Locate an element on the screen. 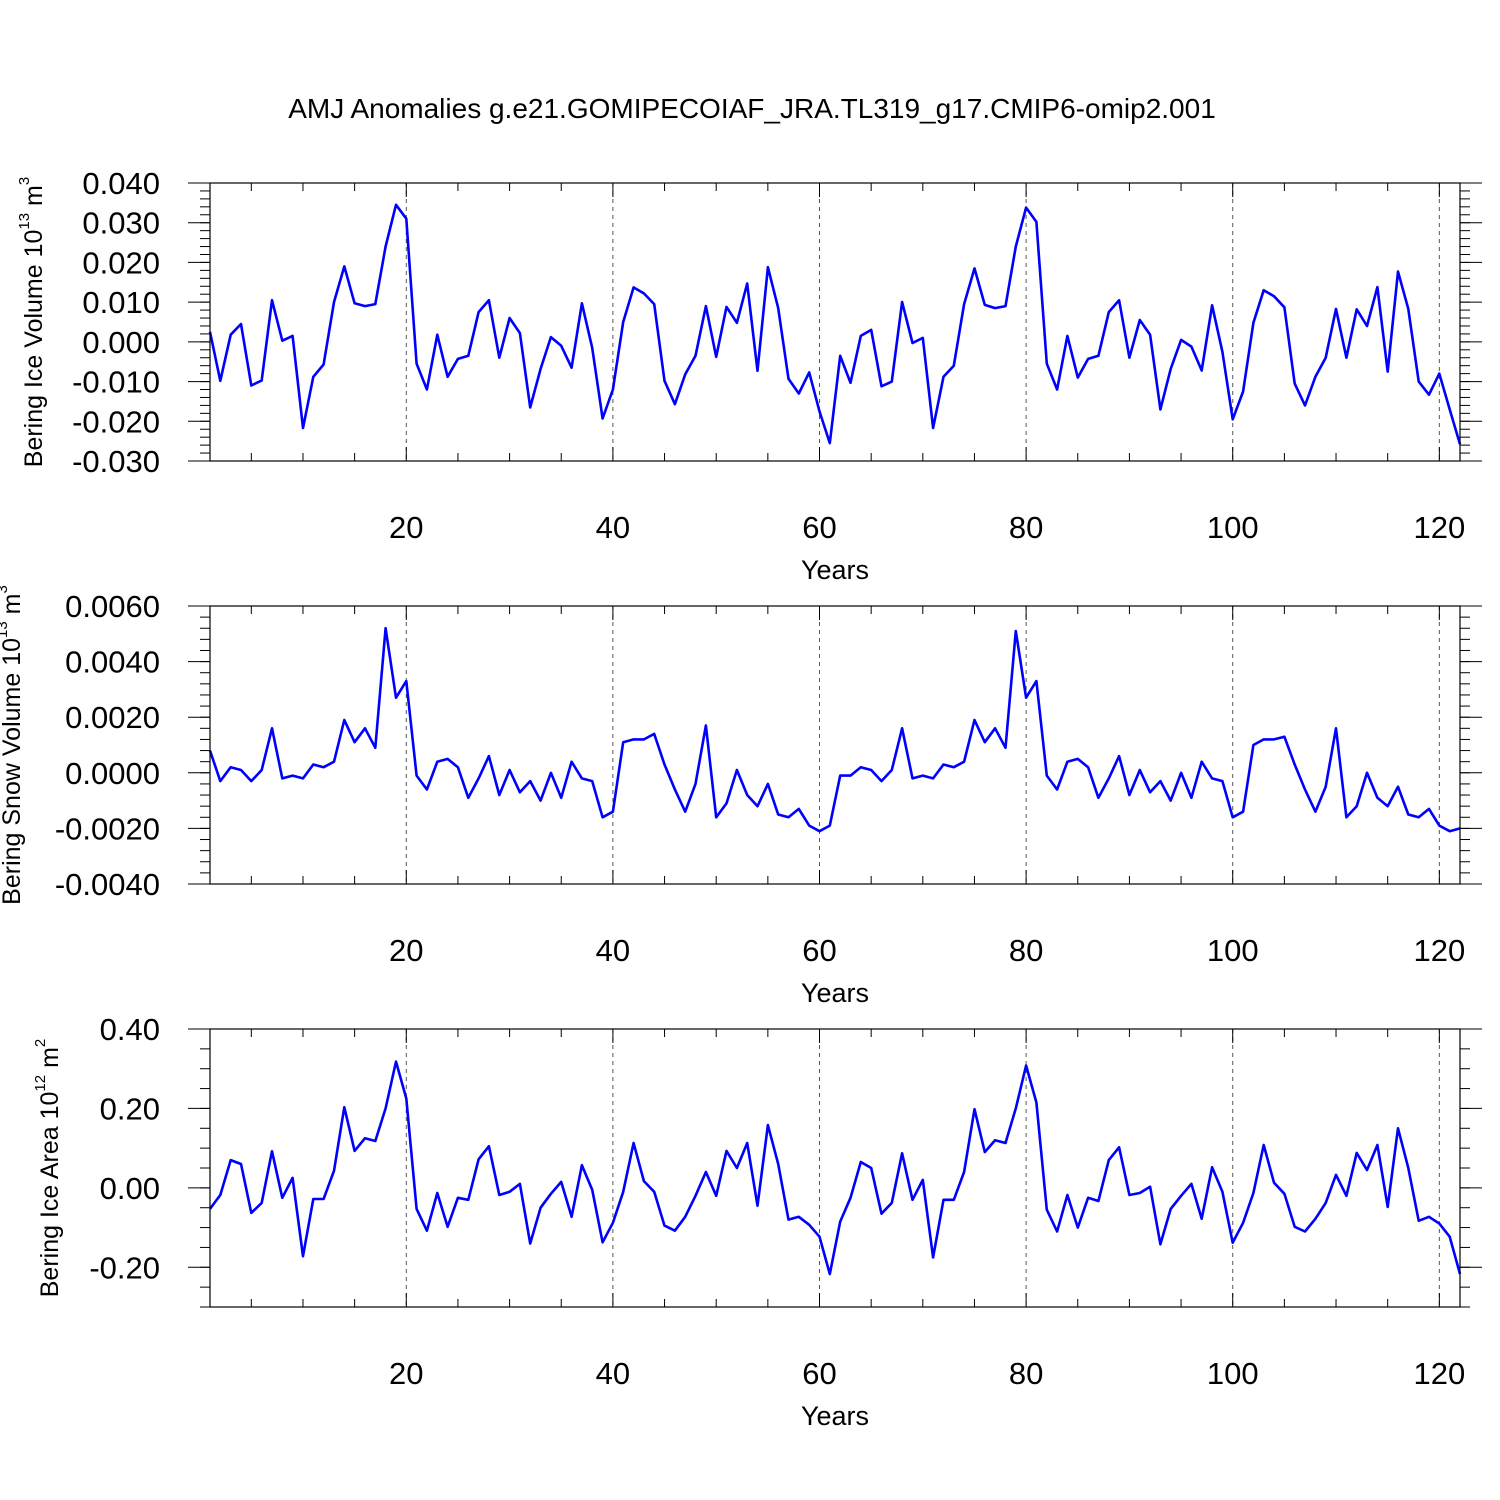  y-tick-label: -0.20 is located at coordinates (124, 1267).